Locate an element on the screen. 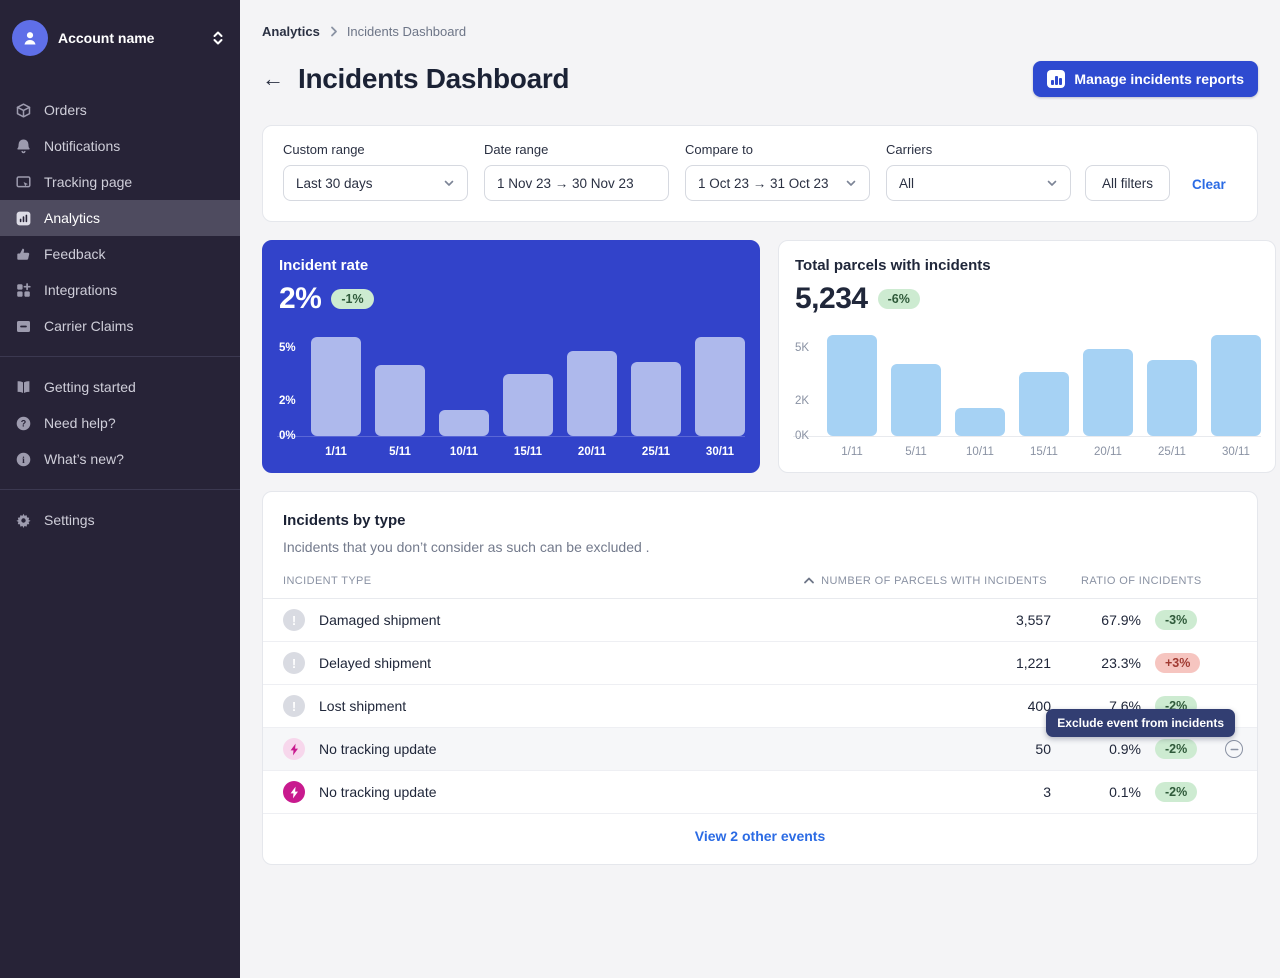 The width and height of the screenshot is (1280, 978). exclude-tooltip: Exclude event from incidents is located at coordinates (1140, 723).